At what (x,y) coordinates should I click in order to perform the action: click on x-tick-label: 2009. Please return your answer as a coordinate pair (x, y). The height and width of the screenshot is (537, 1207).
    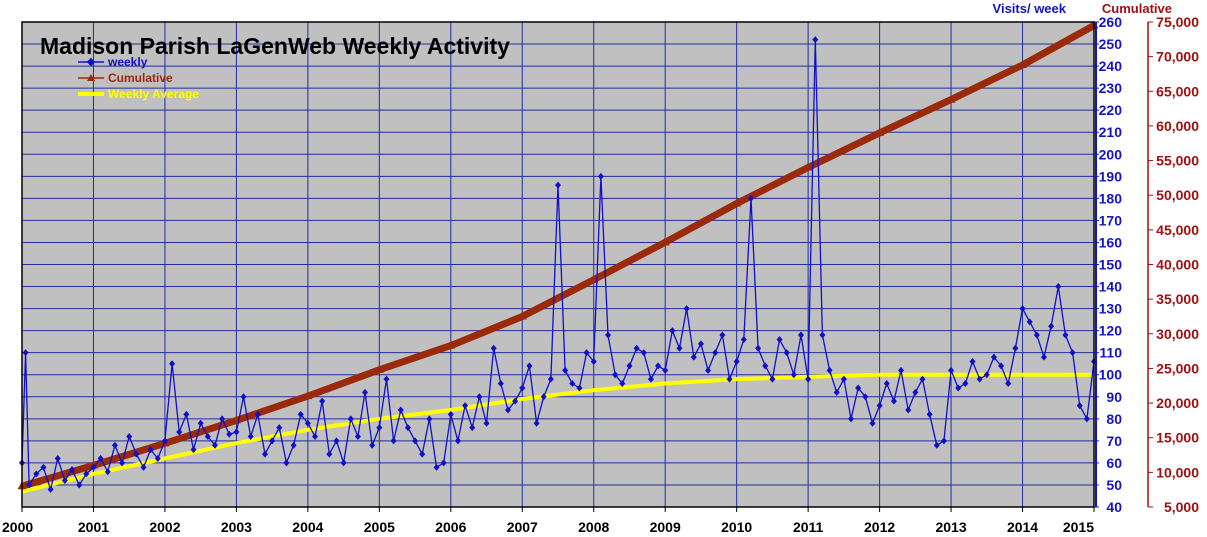
    Looking at the image, I should click on (665, 527).